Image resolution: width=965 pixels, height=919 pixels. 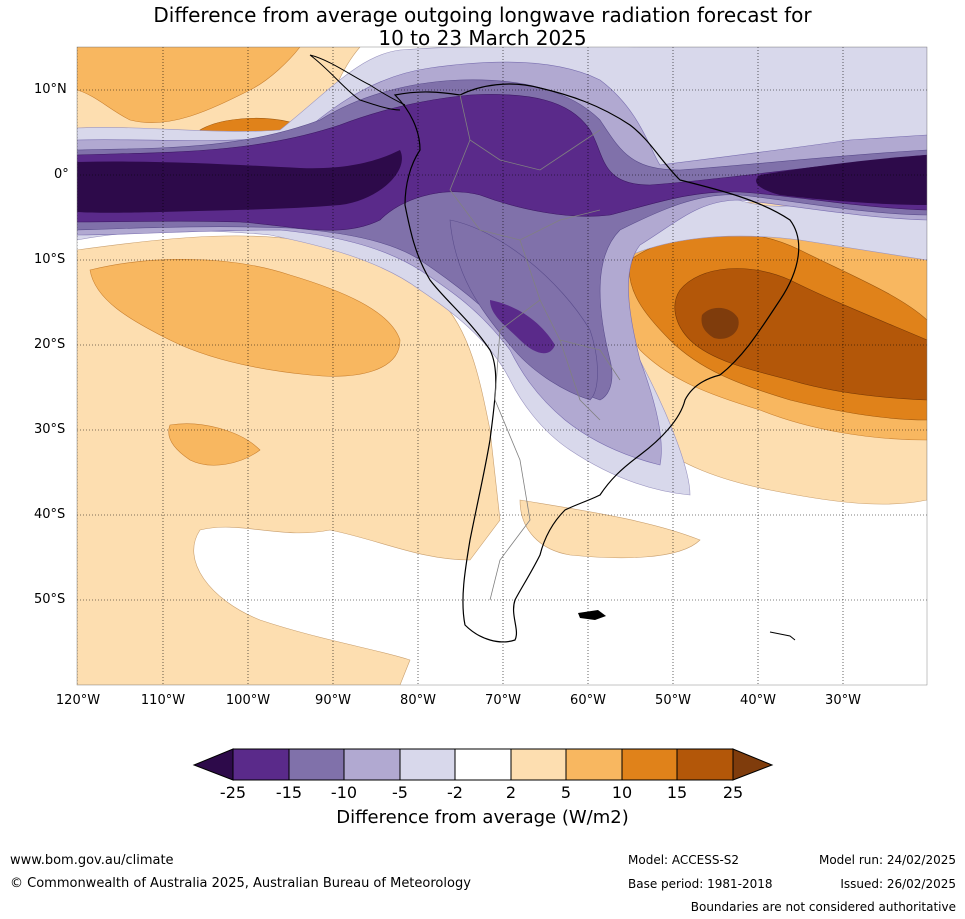 I want to click on colorbar-tick: -2, so click(x=455, y=792).